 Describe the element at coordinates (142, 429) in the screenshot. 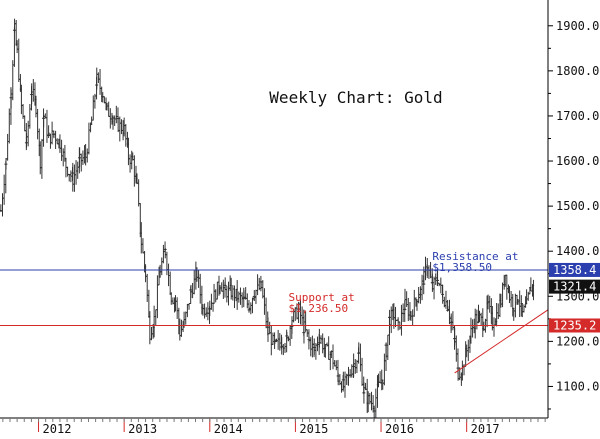

I see `x-tick-label: 2013` at that location.